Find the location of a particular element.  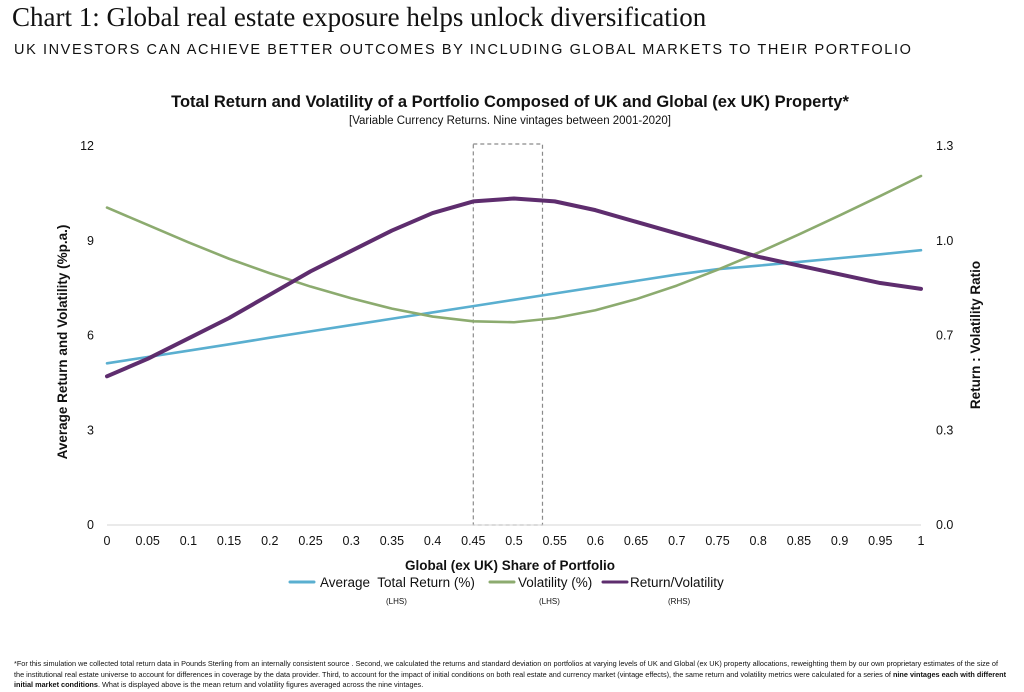

legend-item-total-return: Average Total Return (%) (LHS) is located at coordinates (381, 590).